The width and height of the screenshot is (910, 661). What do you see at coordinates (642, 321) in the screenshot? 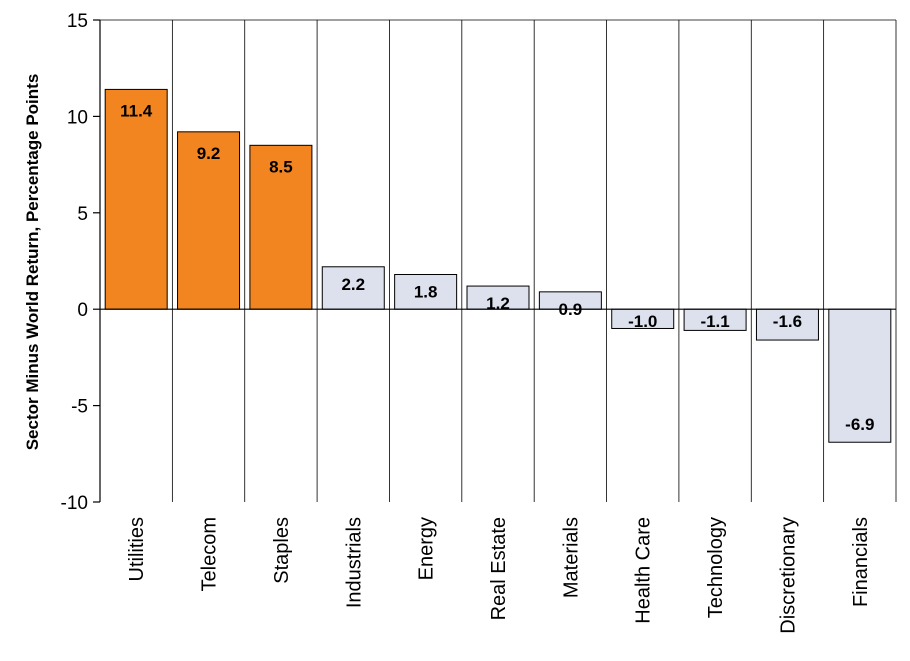
I see `data-label: -1.0` at bounding box center [642, 321].